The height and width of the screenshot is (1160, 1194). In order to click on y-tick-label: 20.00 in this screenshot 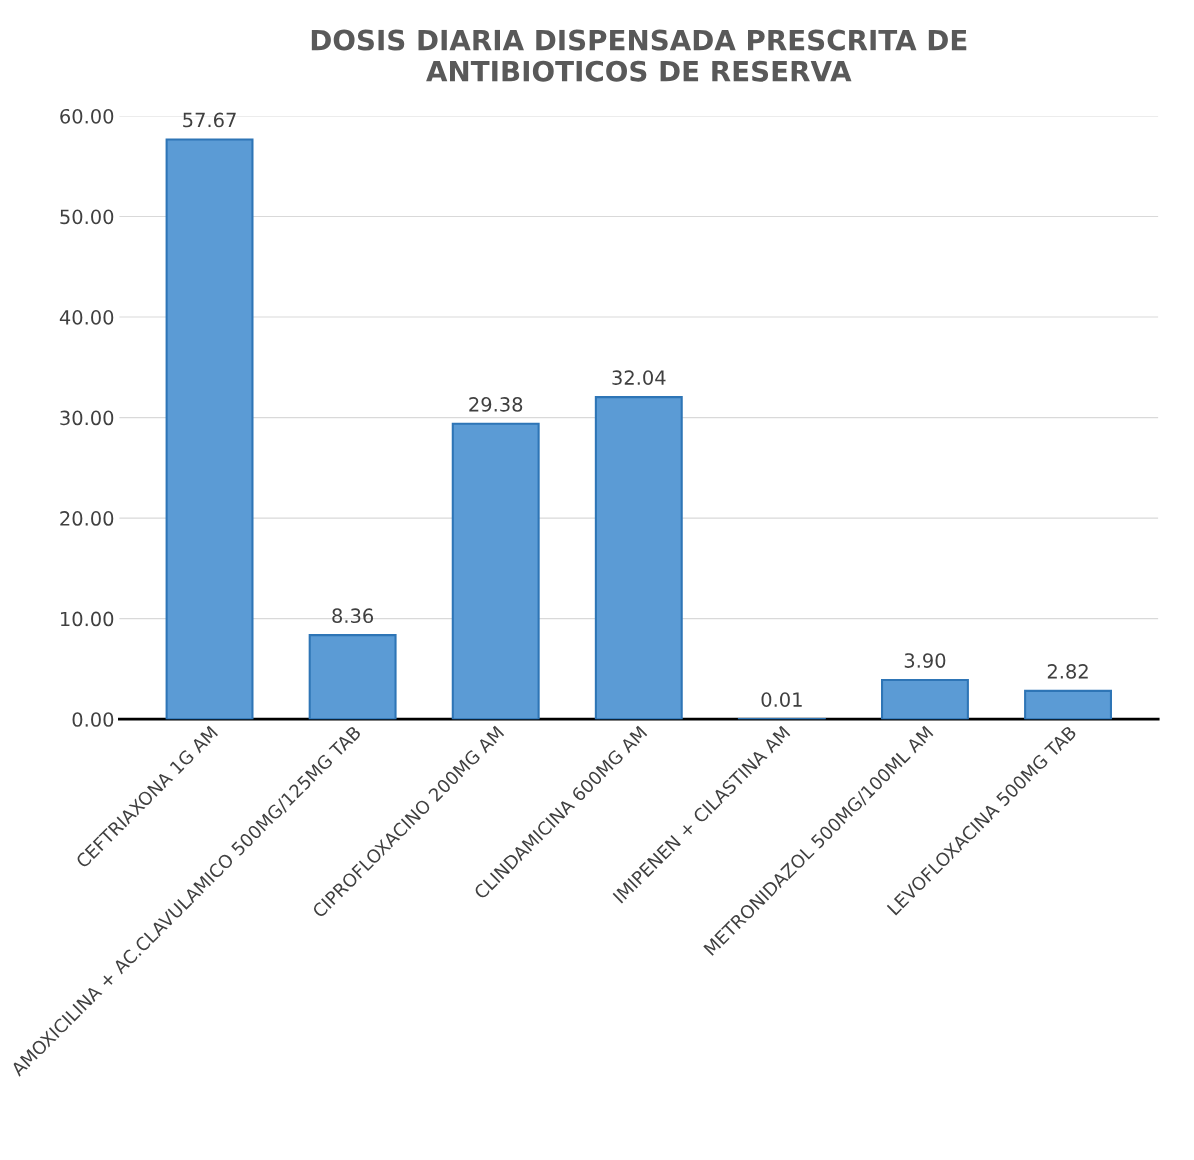, I will do `click(87, 518)`.